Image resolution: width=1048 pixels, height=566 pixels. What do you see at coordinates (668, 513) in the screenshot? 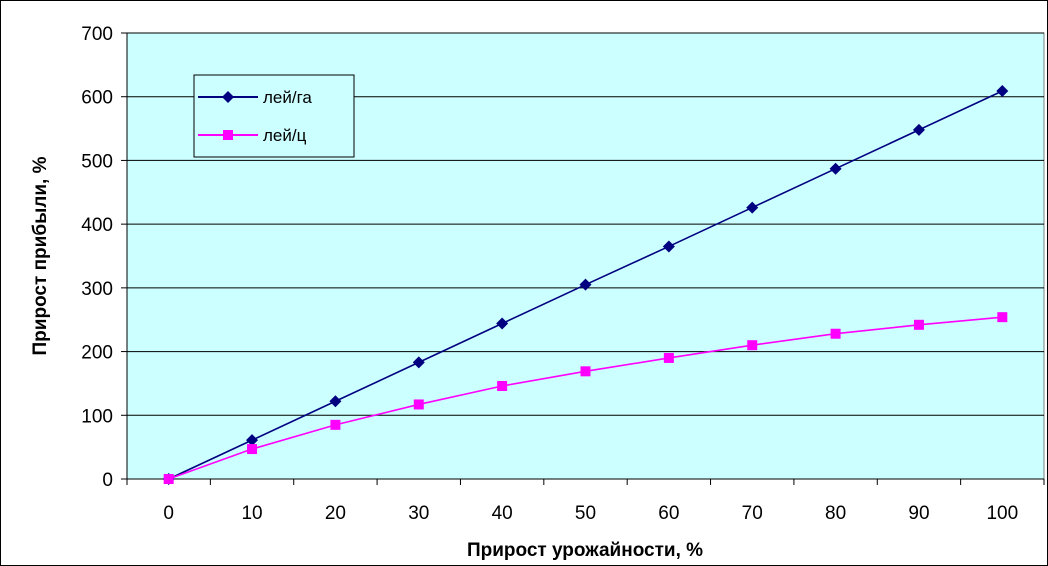
I see `x-tick-label-6: 60` at bounding box center [668, 513].